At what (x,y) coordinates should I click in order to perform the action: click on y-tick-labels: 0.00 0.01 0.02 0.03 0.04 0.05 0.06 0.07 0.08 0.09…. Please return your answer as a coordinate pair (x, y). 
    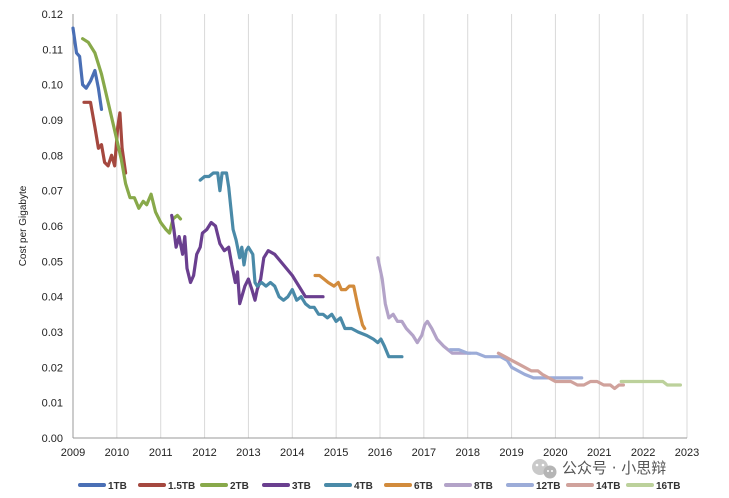
    Looking at the image, I should click on (52, 227).